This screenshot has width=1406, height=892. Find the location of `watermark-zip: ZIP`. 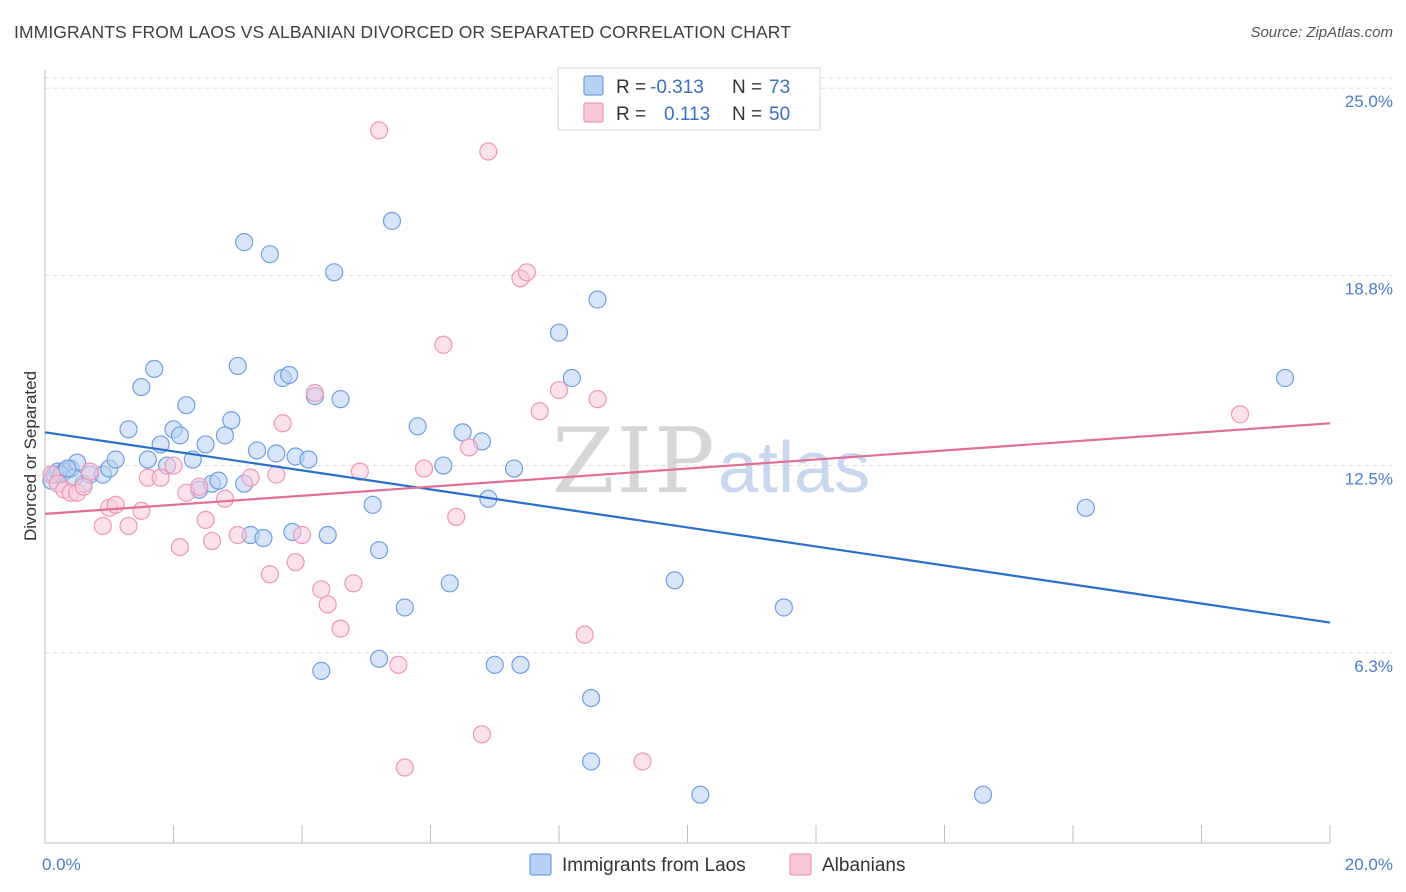

watermark-zip: ZIP is located at coordinates (634, 461).